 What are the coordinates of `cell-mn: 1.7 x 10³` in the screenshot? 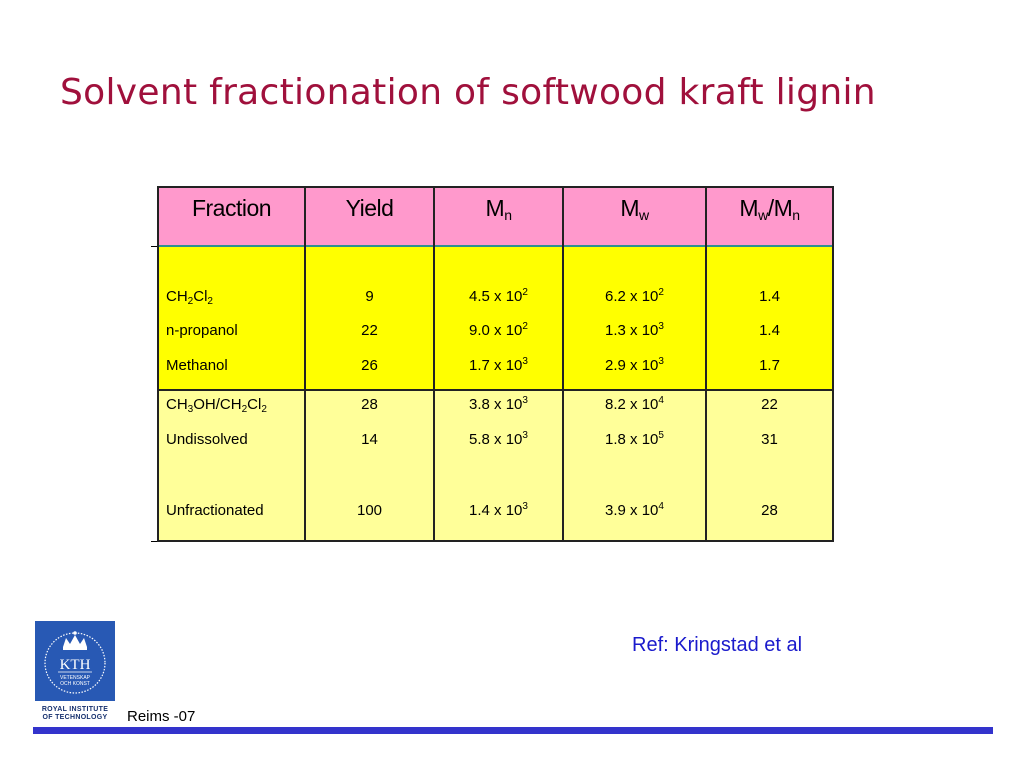 It's located at (498, 365).